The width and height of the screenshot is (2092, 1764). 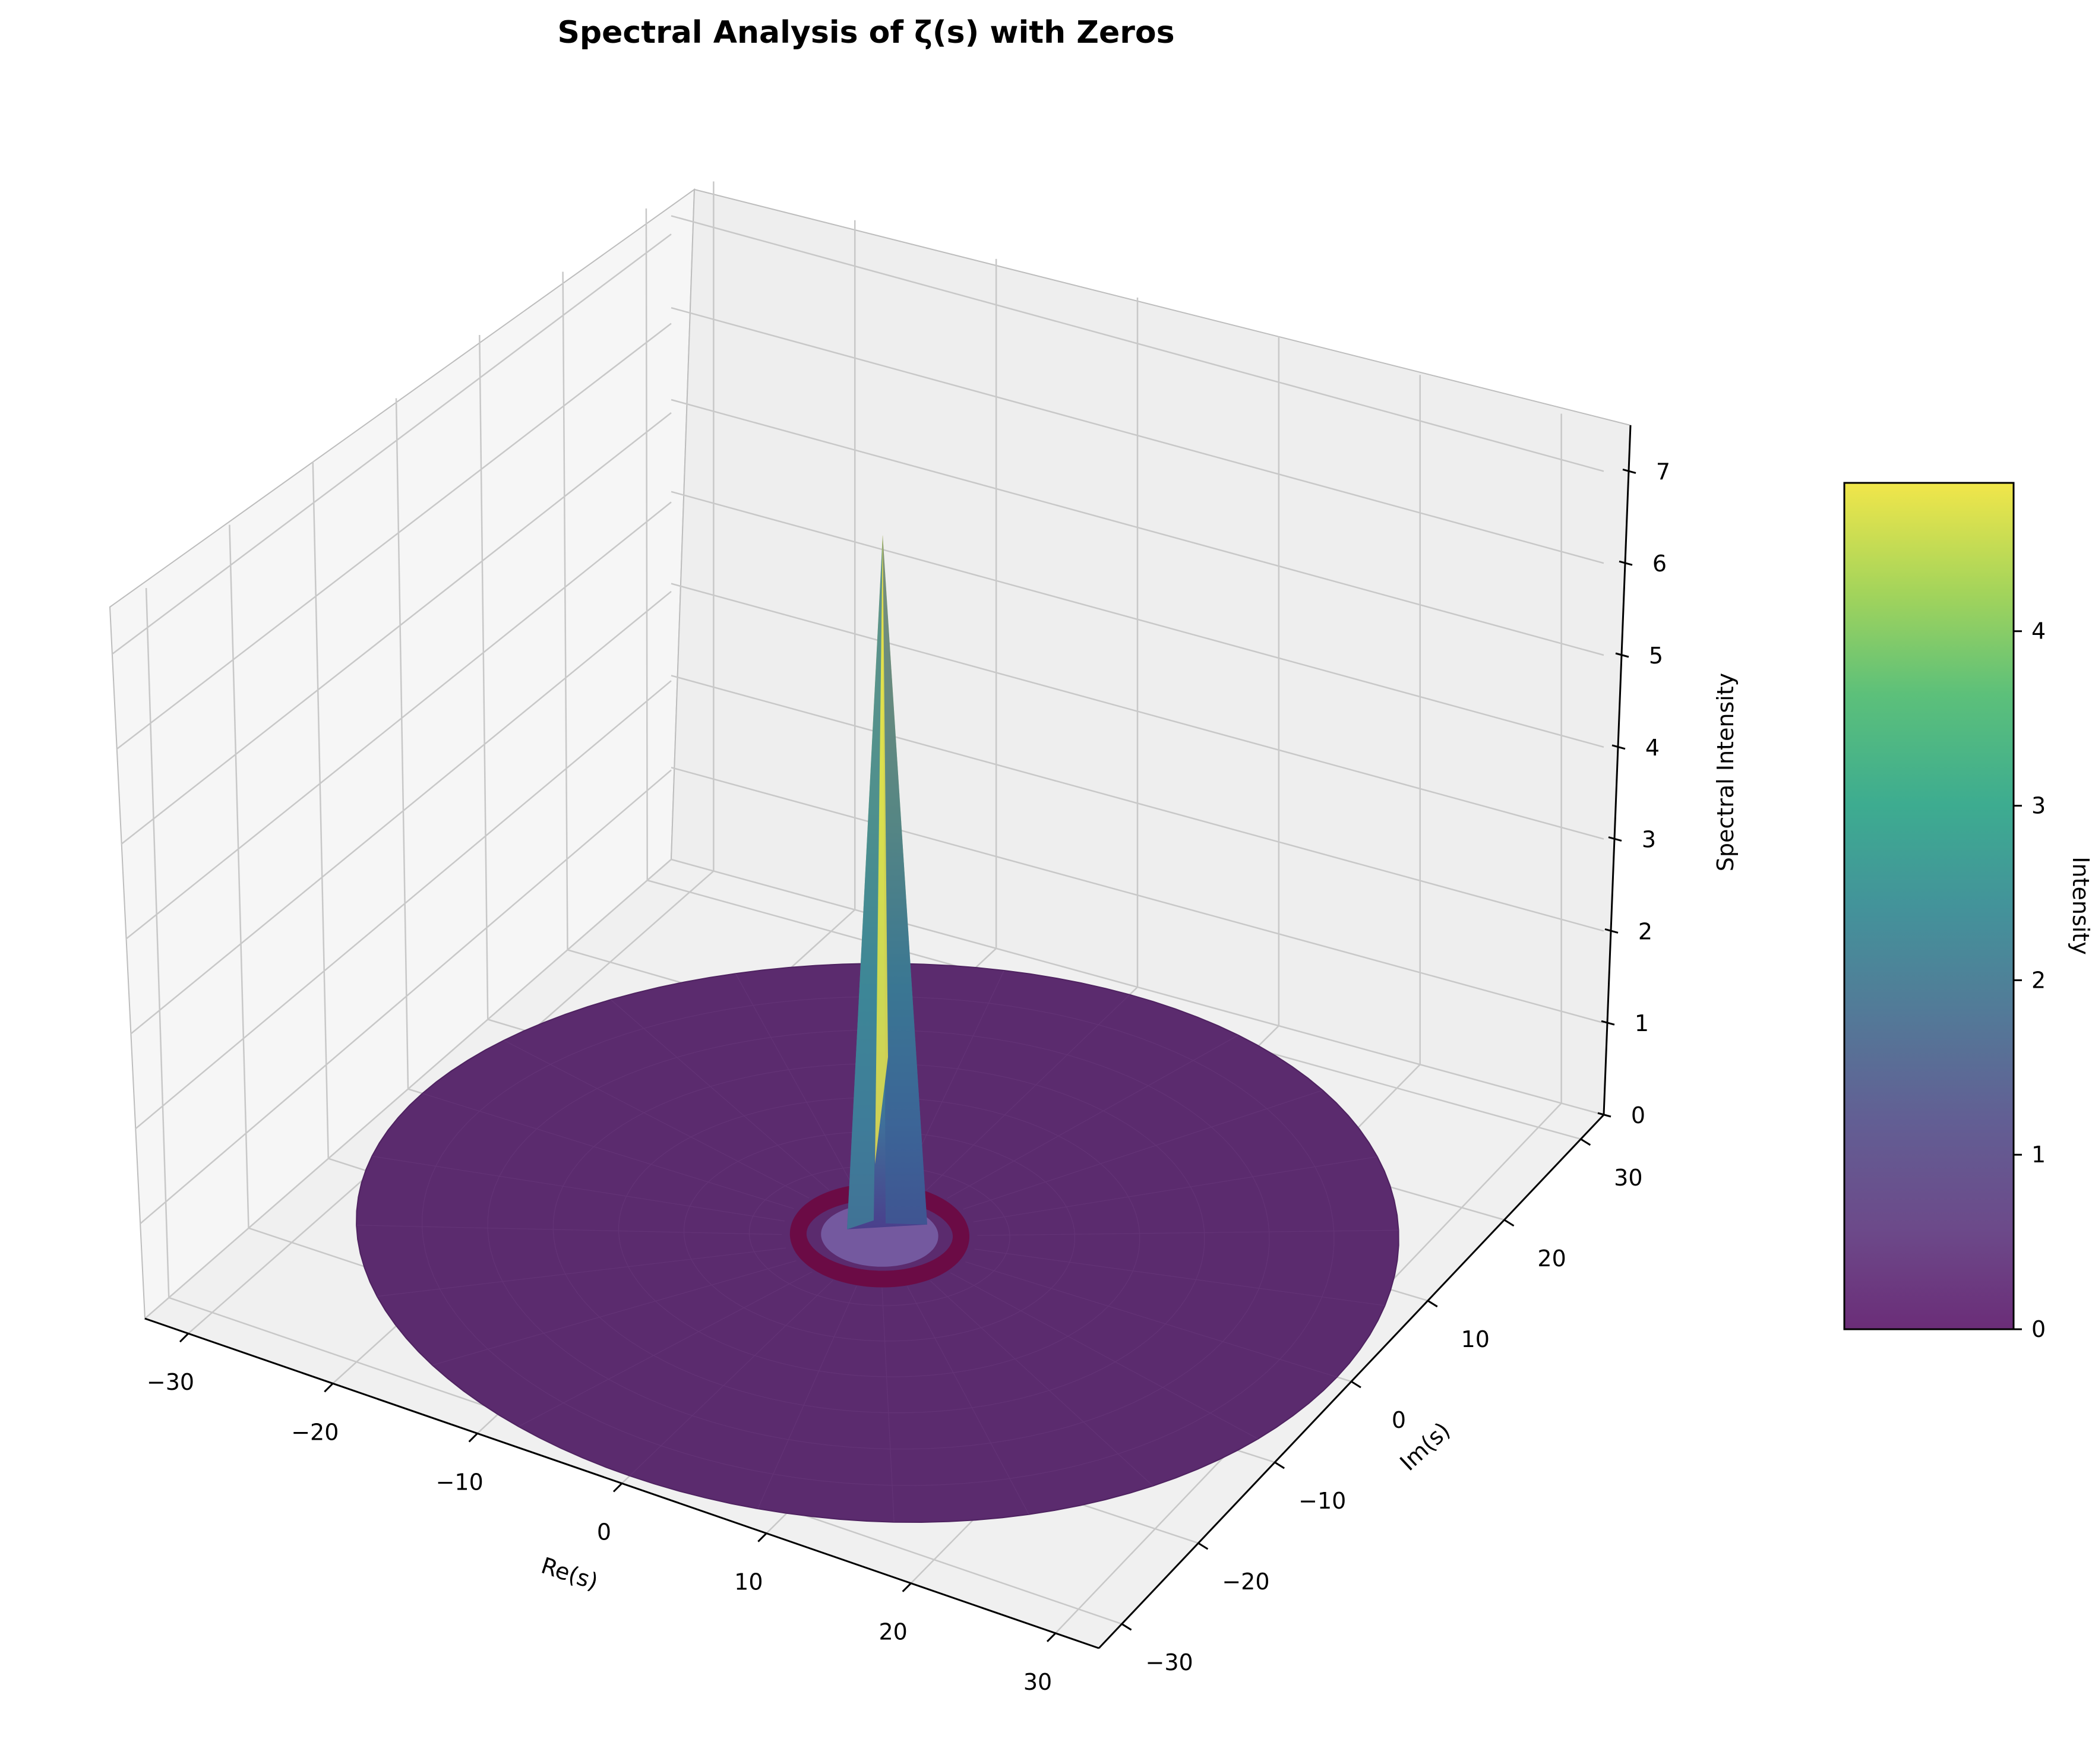 I want to click on colorbar-tick-label: 3, so click(x=2038, y=806).